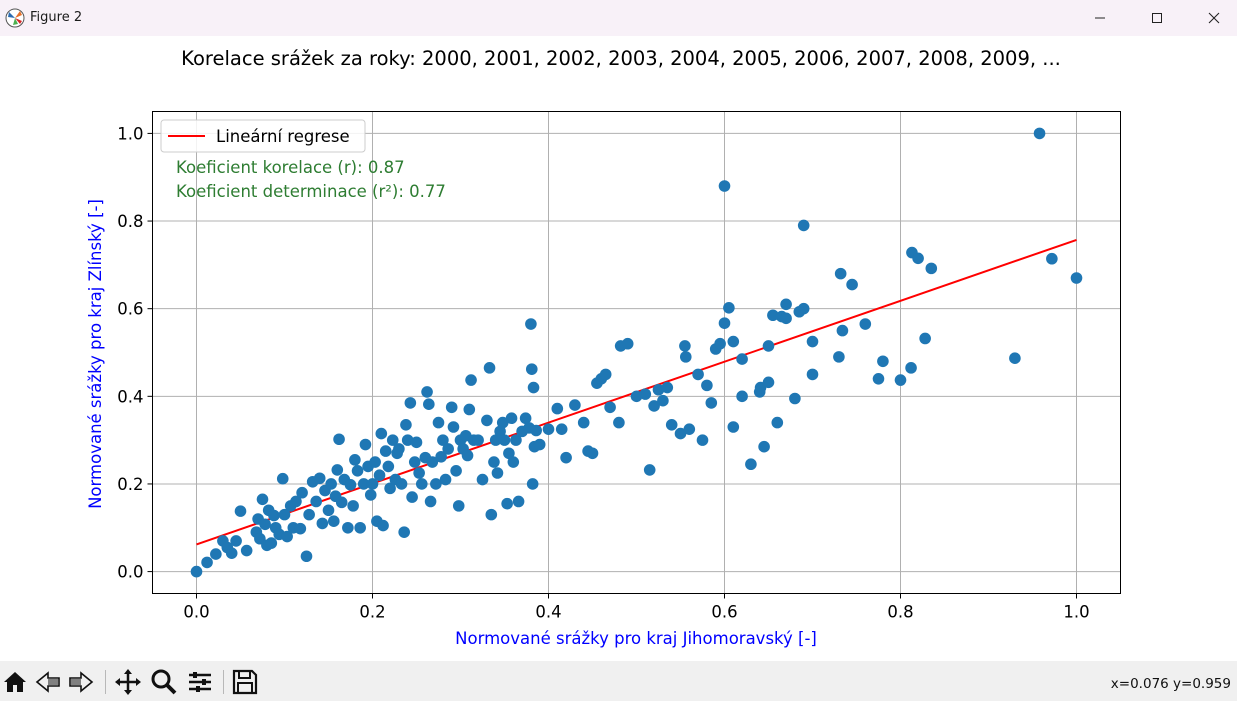  I want to click on annotation-correlation: Koeficient korelace (r): 0.87, so click(290, 167).